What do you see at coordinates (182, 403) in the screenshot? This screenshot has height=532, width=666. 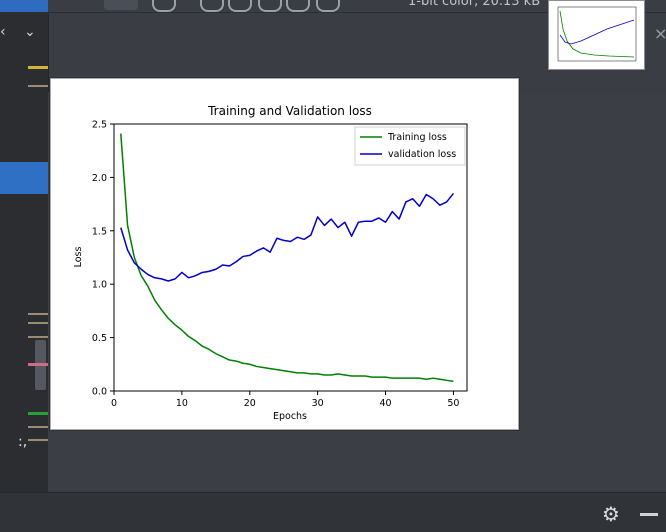 I see `x-tick-label: 10` at bounding box center [182, 403].